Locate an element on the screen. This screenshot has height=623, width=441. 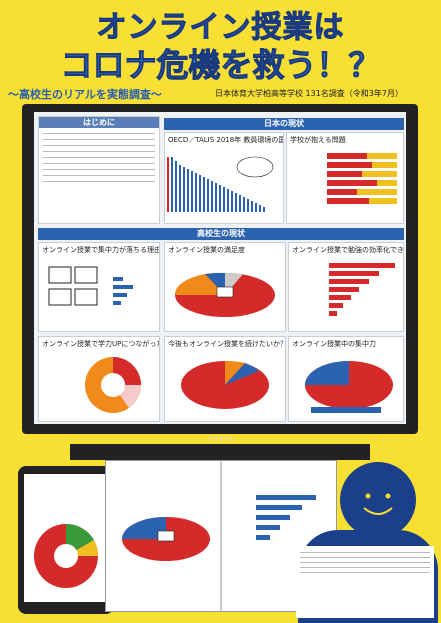
japan-right-title: 学校が抱える問題 is located at coordinates (318, 140).